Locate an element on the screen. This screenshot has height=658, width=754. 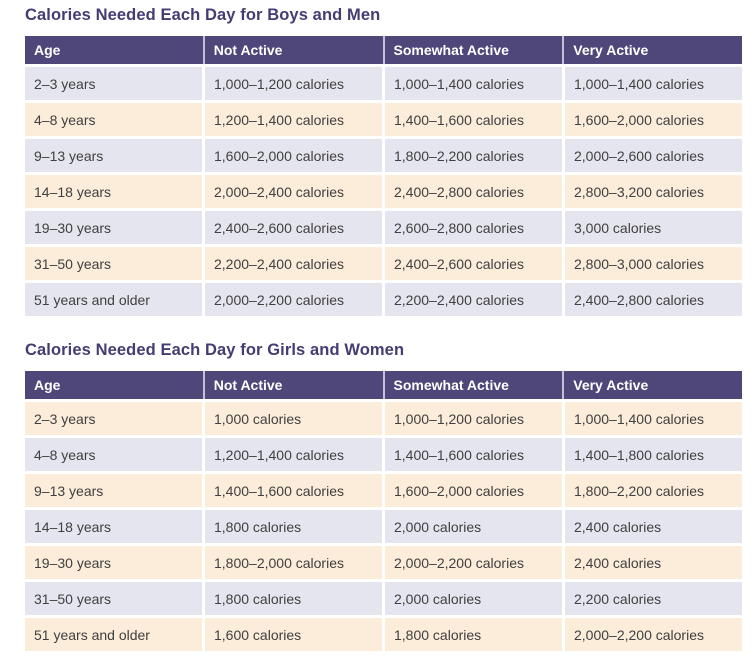
table-cell: 2,600–2,800 calories is located at coordinates (472, 227).